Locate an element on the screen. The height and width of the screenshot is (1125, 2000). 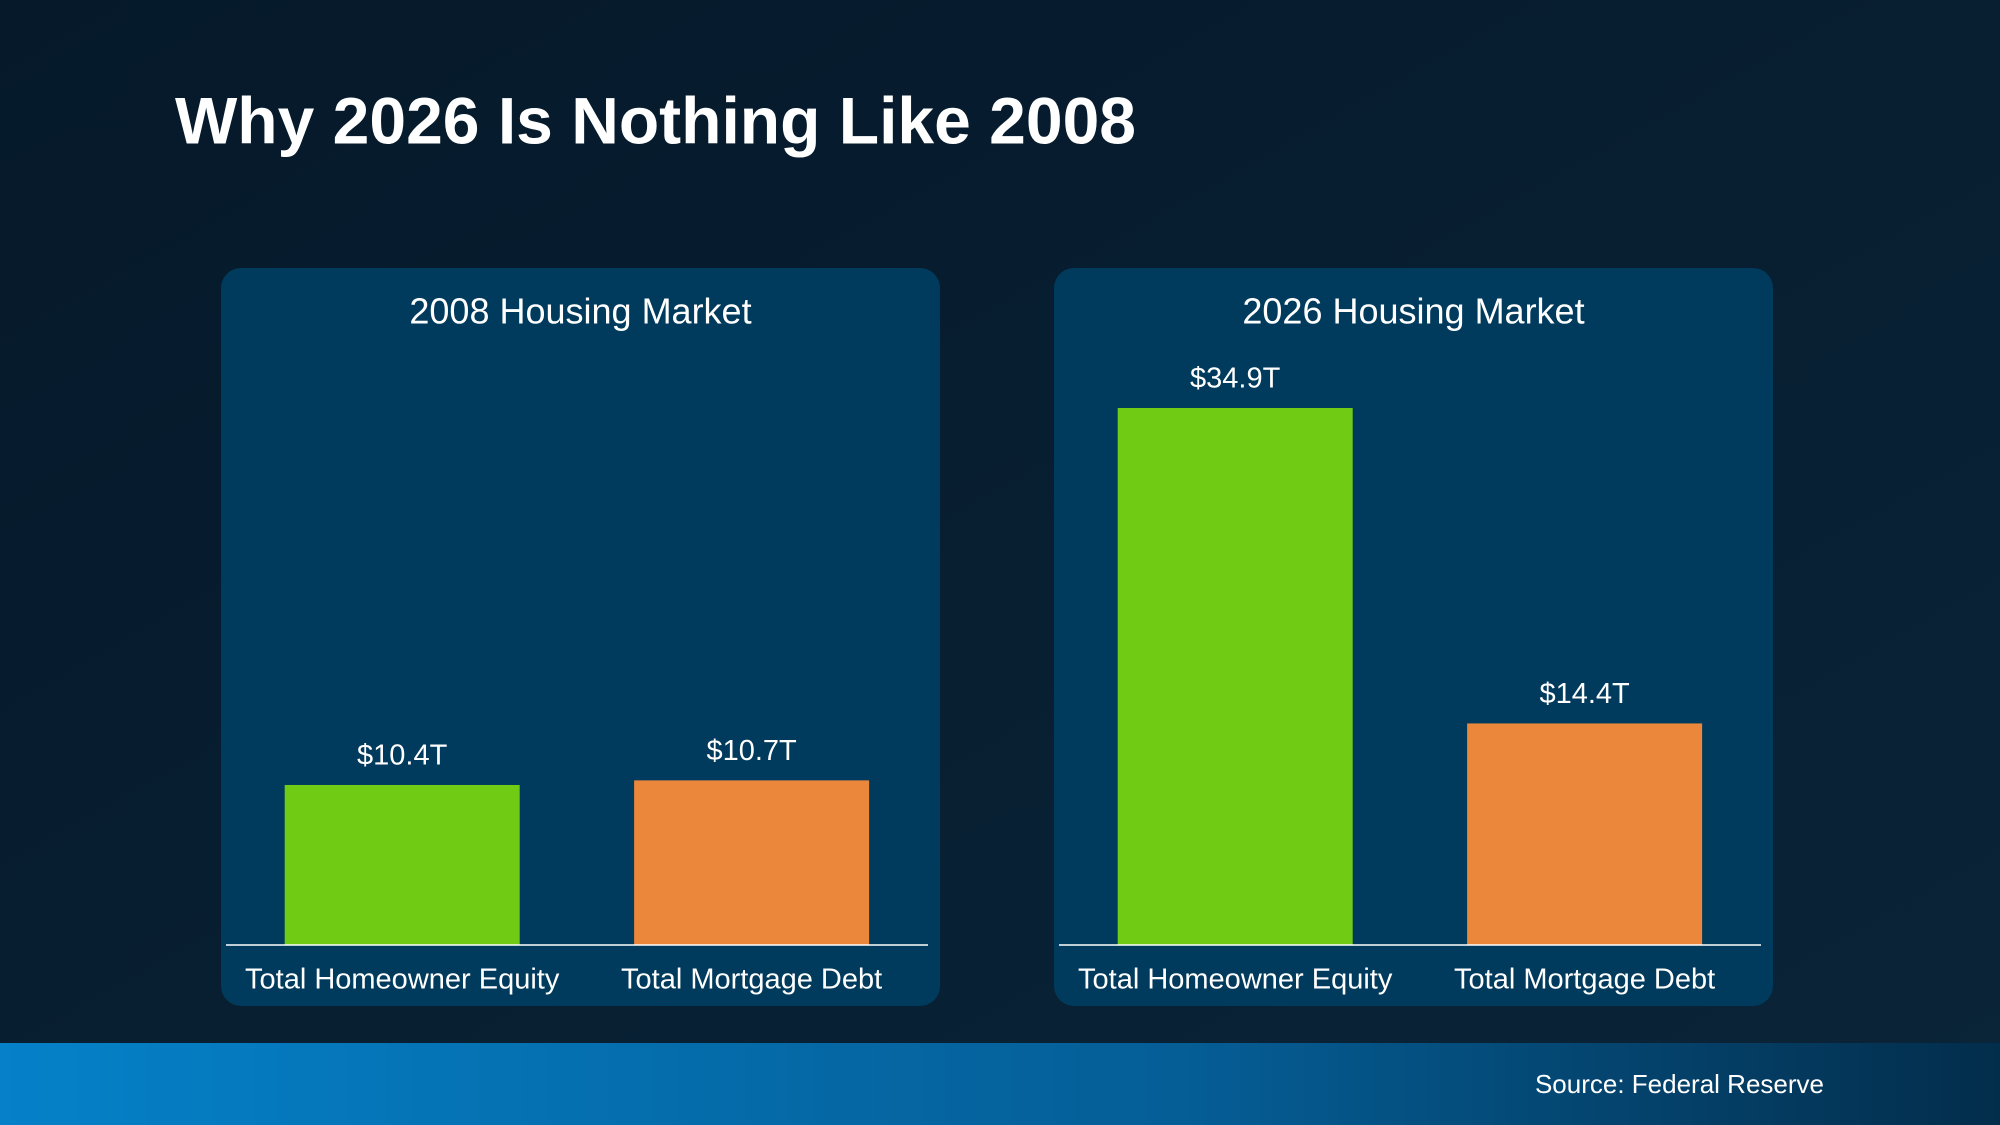
footer-band is located at coordinates (1000, 1084).